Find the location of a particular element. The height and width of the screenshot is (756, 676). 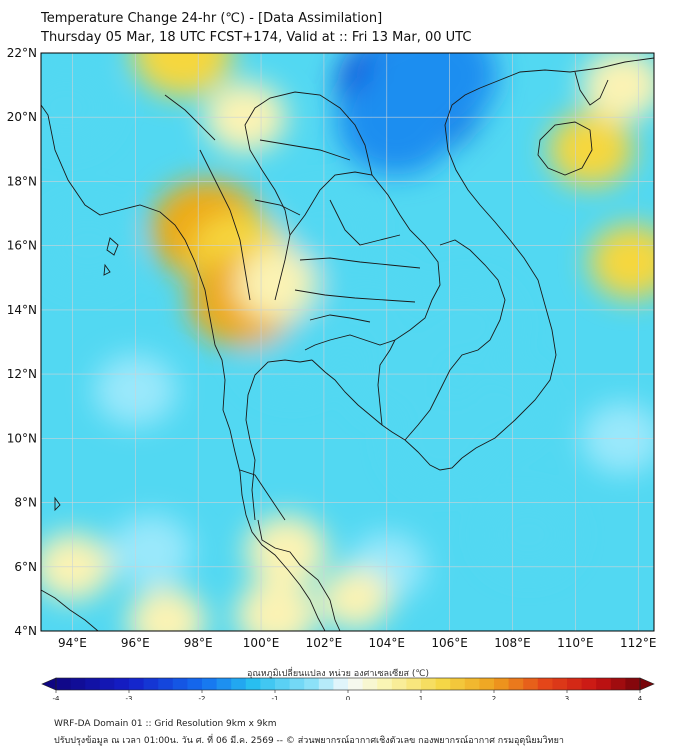

longitude-tick-label: 112°E is located at coordinates (638, 643).